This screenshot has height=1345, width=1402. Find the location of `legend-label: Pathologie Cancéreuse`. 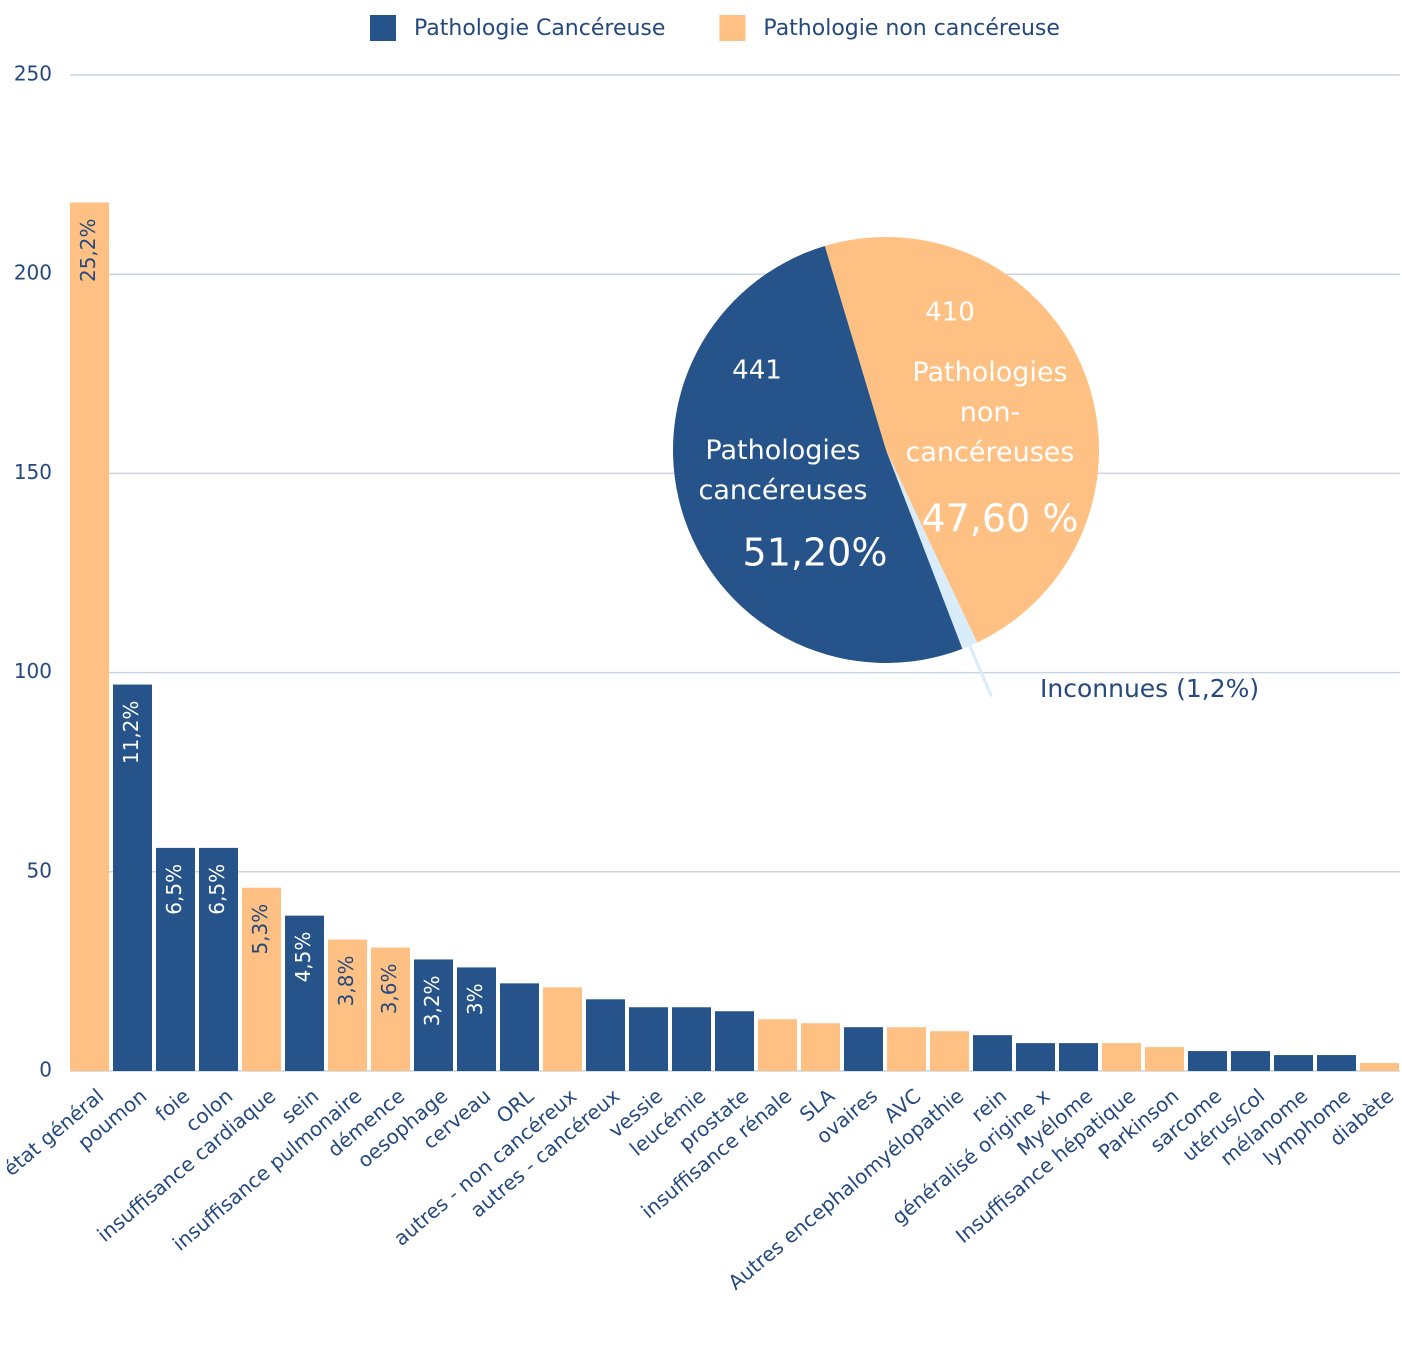

legend-label: Pathologie Cancéreuse is located at coordinates (539, 28).